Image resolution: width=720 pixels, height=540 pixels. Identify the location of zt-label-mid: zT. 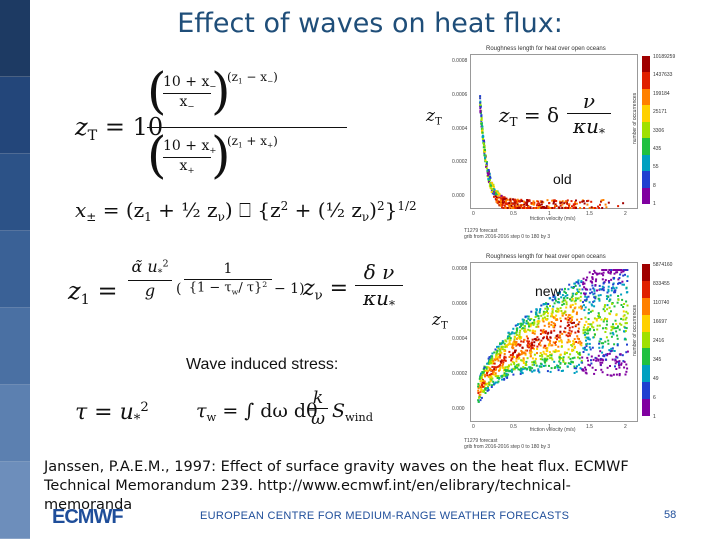
(440, 321).